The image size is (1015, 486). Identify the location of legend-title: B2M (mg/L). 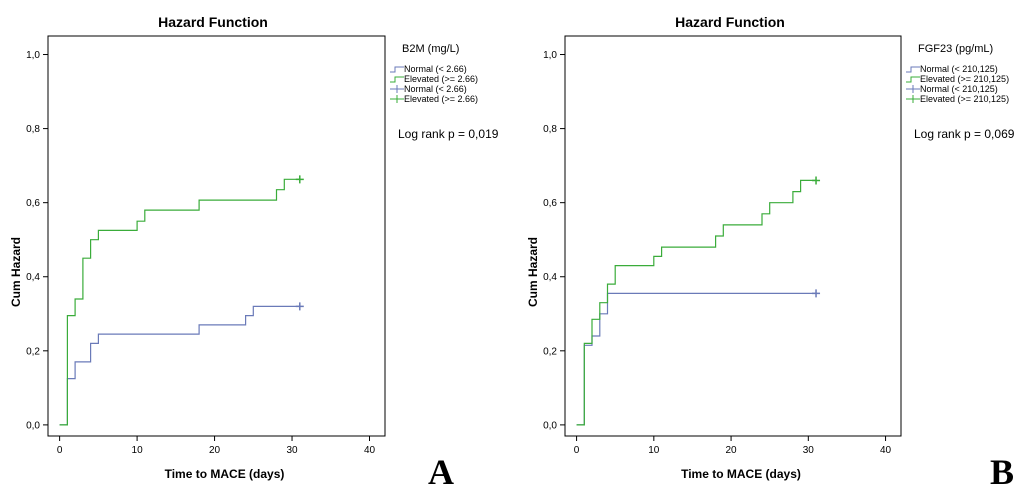
(430, 49).